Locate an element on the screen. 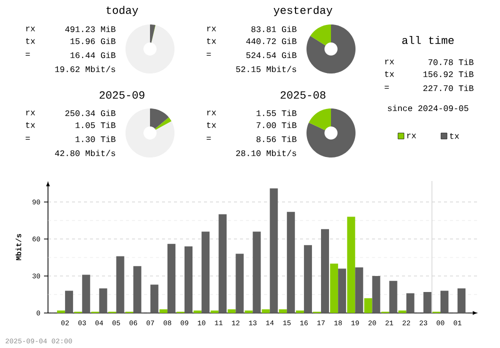 Image resolution: width=500 pixels, height=348 pixels. text: 1.55 TiB is located at coordinates (276, 113).